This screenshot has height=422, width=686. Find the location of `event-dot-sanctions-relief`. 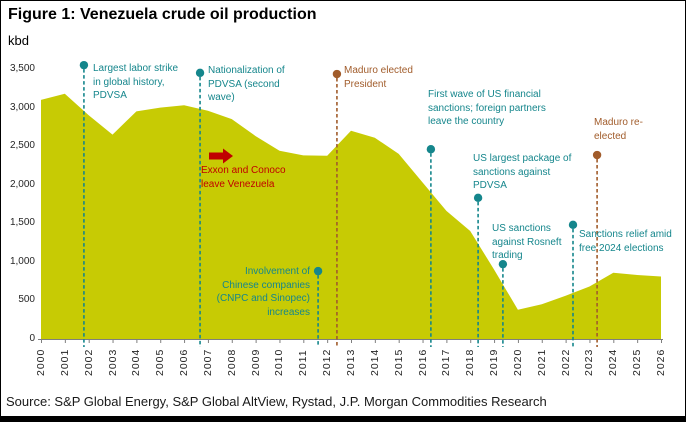

event-dot-sanctions-relief is located at coordinates (573, 225).